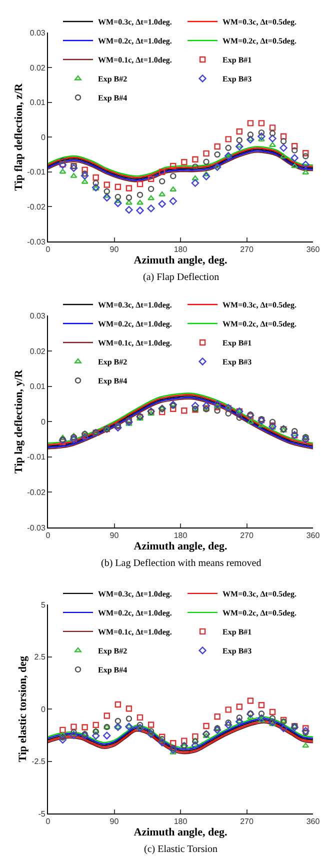 The height and width of the screenshot is (863, 325). Describe the element at coordinates (23, 709) in the screenshot. I see `y-axis-title: Tip elastic torsion, deg` at that location.